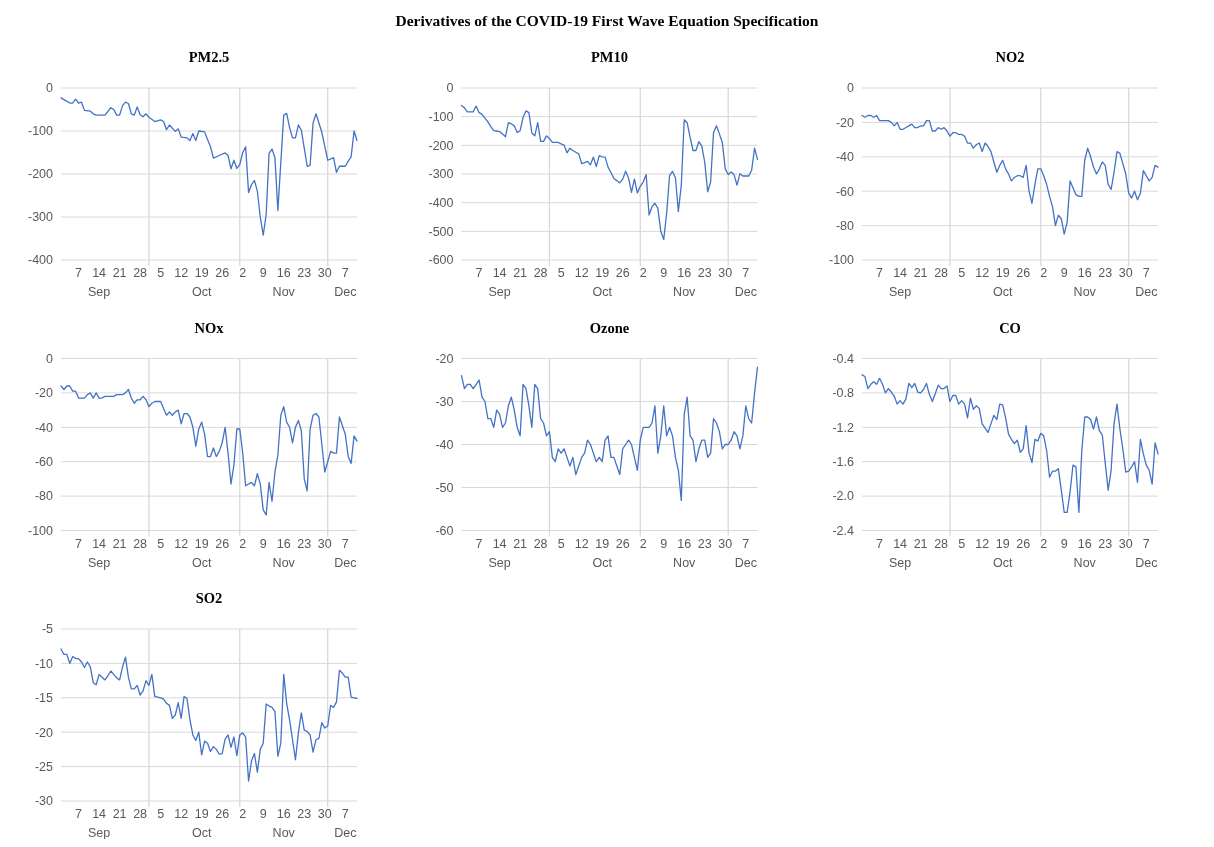 This screenshot has width=1214, height=847. What do you see at coordinates (441, 231) in the screenshot?
I see `y-tick-label: -500` at bounding box center [441, 231].